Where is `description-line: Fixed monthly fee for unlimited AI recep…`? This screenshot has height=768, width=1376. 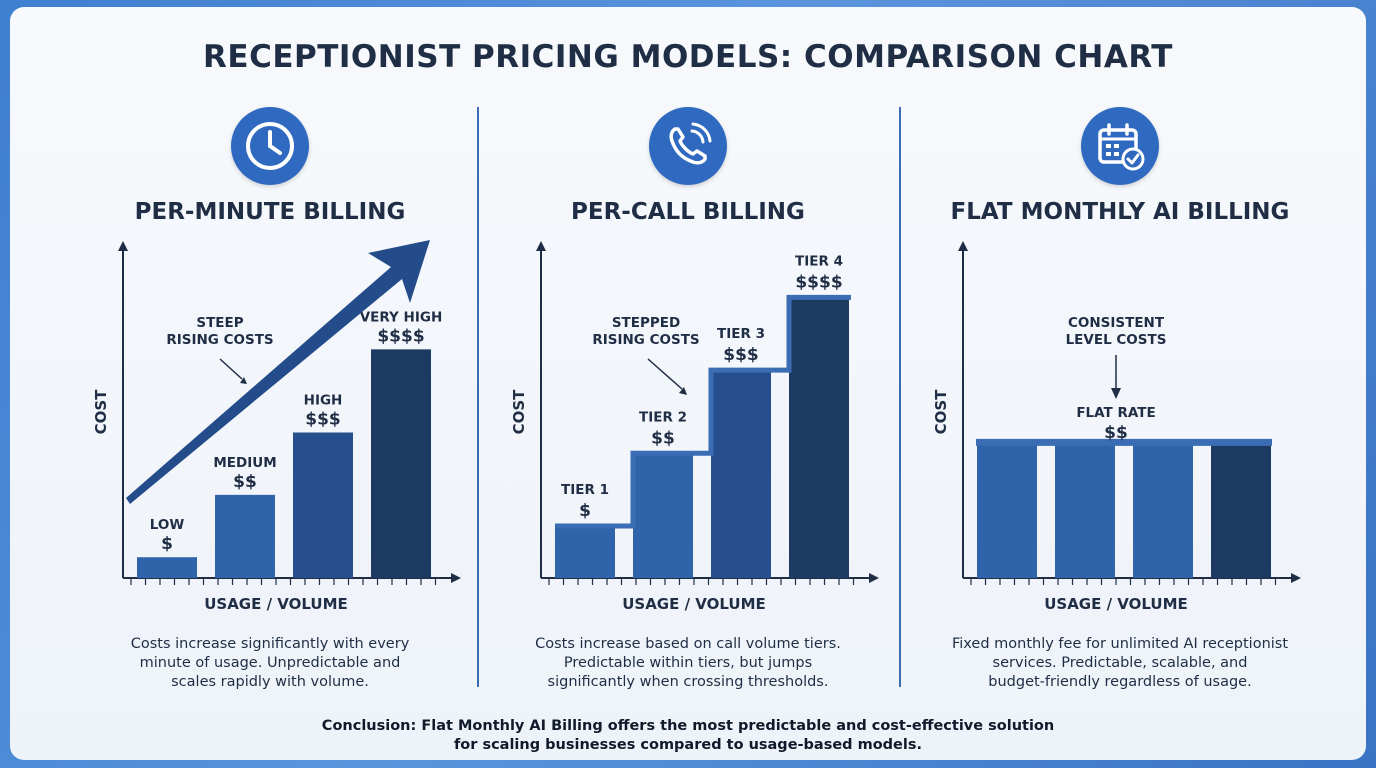
description-line: Fixed monthly fee for unlimited AI recep… is located at coordinates (1120, 644).